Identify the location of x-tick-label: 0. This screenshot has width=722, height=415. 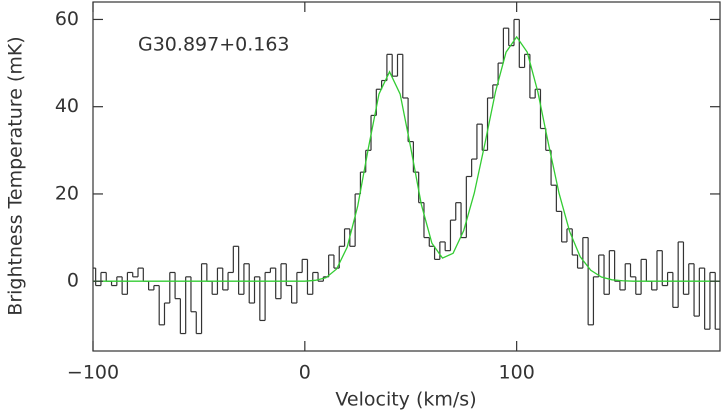
(305, 373).